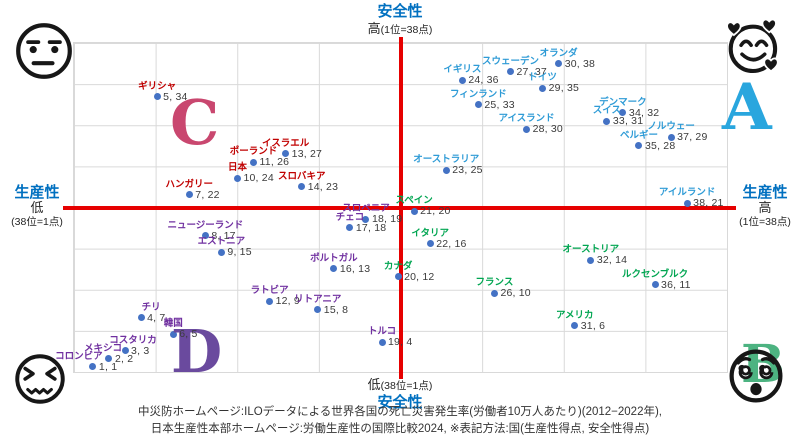 The width and height of the screenshot is (800, 441). I want to click on data-point-country-label: スウェーデン, so click(510, 61).